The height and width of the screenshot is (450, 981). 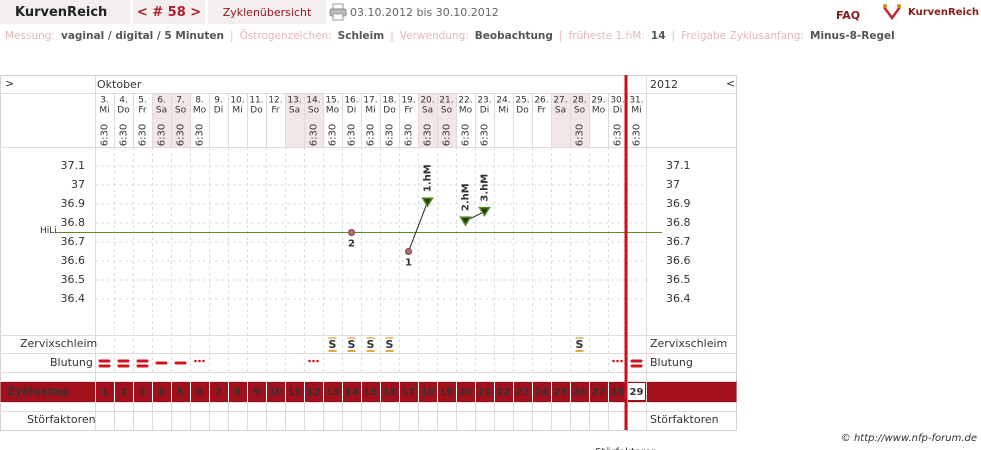 What do you see at coordinates (275, 101) in the screenshot?
I see `day-date: 12.` at bounding box center [275, 101].